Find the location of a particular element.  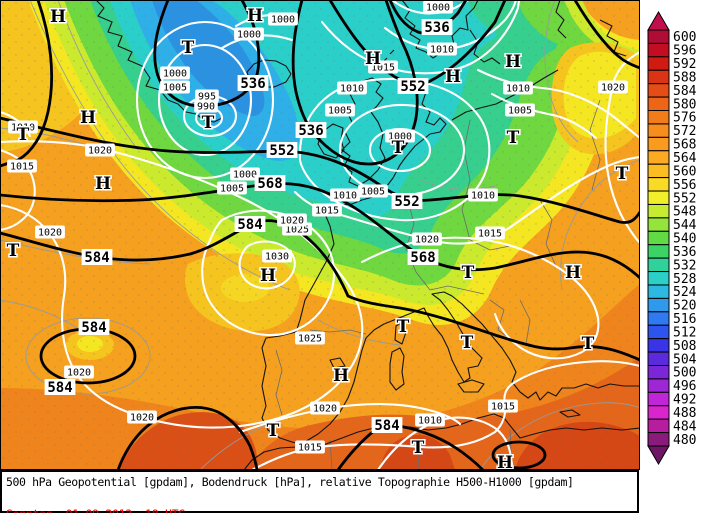

geopotential-label-text: 552 is located at coordinates (281, 151).